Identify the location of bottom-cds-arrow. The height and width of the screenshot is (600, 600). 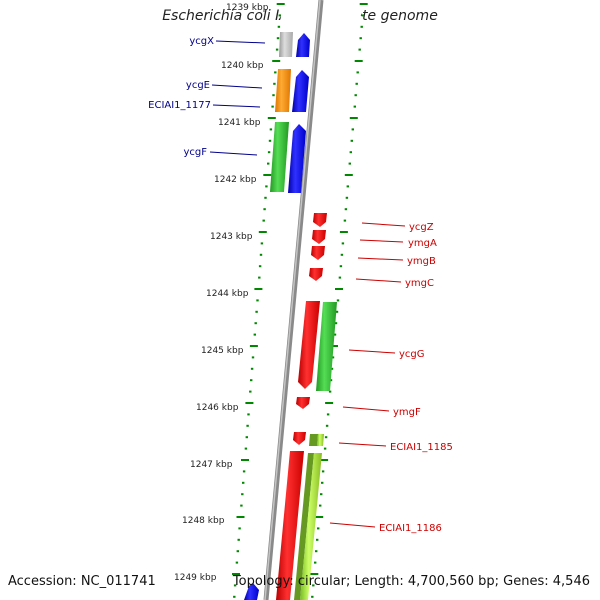
(251, 591).